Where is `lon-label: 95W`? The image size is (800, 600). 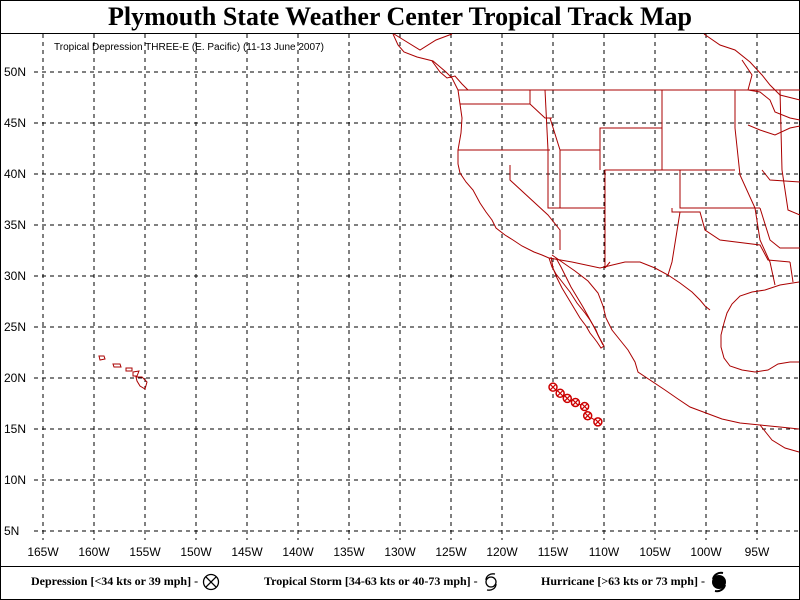 lon-label: 95W is located at coordinates (757, 552).